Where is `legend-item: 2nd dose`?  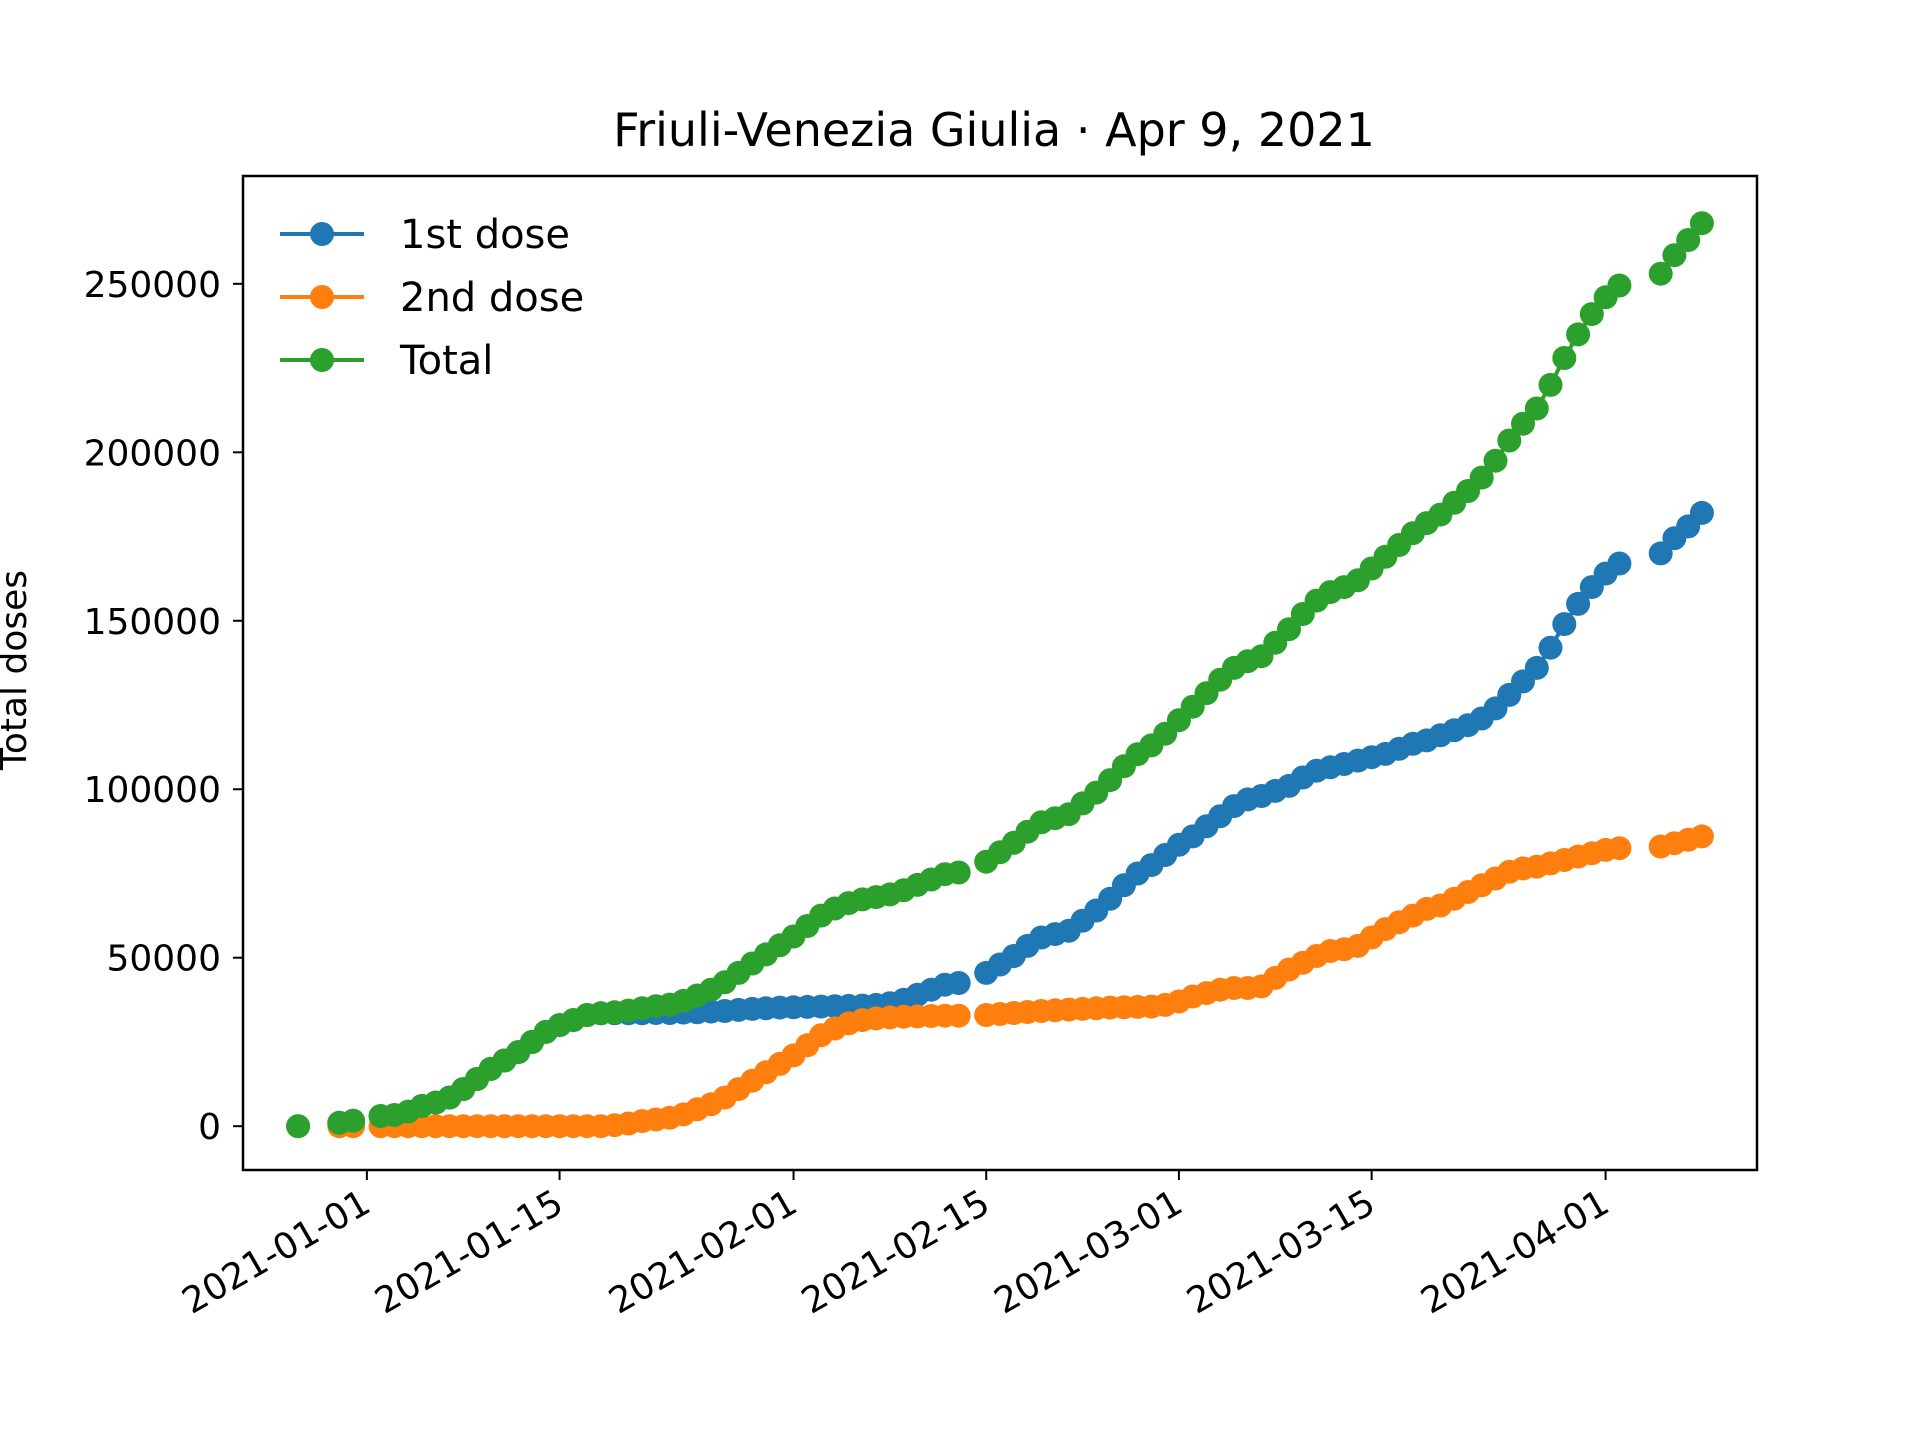 legend-item: 2nd dose is located at coordinates (432, 298).